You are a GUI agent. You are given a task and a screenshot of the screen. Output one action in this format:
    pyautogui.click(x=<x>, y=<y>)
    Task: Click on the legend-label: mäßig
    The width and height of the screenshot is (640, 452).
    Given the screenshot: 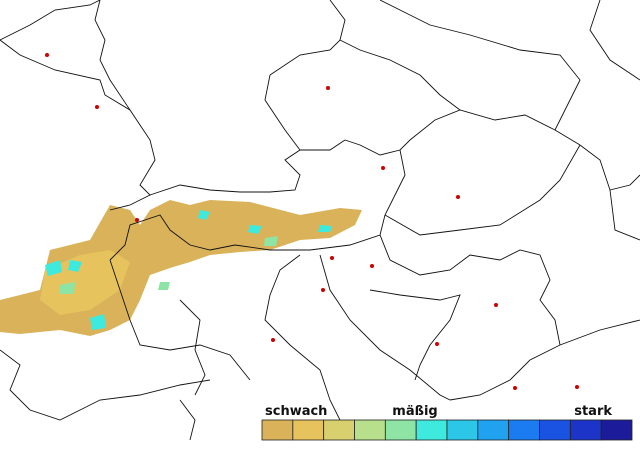 What is the action you would take?
    pyautogui.click(x=414, y=411)
    